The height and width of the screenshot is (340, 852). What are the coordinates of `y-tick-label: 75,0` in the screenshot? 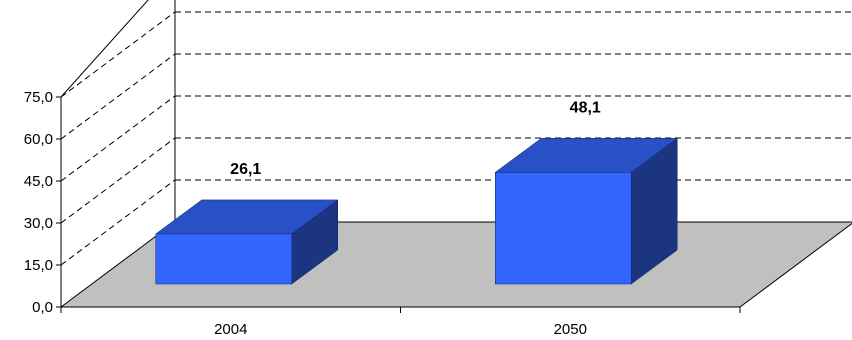 It's located at (38, 97).